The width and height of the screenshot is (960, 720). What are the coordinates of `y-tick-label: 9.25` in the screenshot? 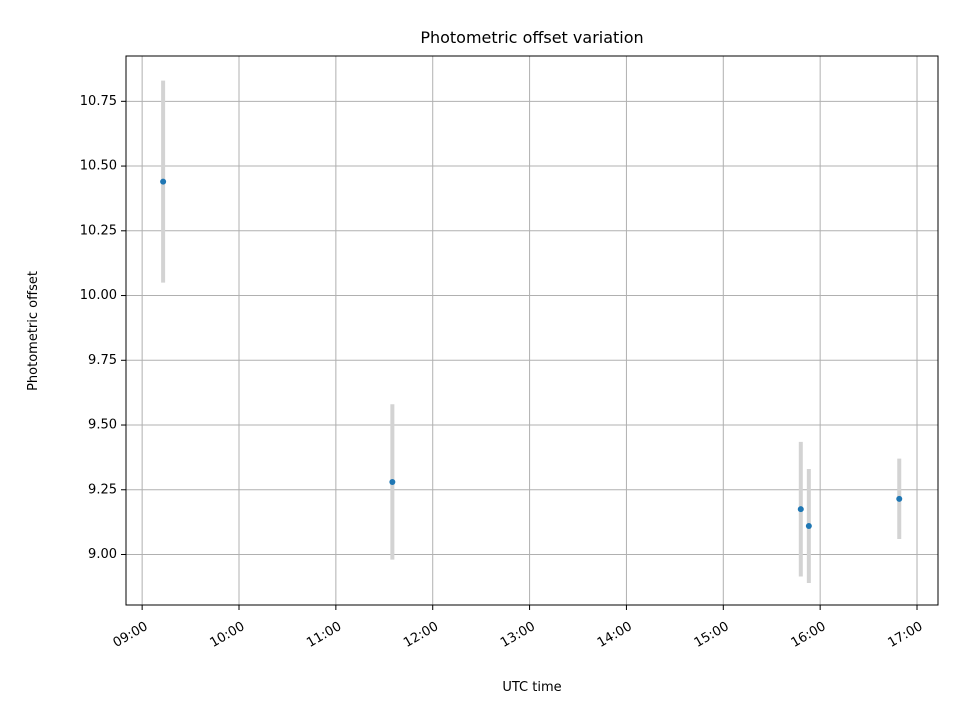 It's located at (102, 489).